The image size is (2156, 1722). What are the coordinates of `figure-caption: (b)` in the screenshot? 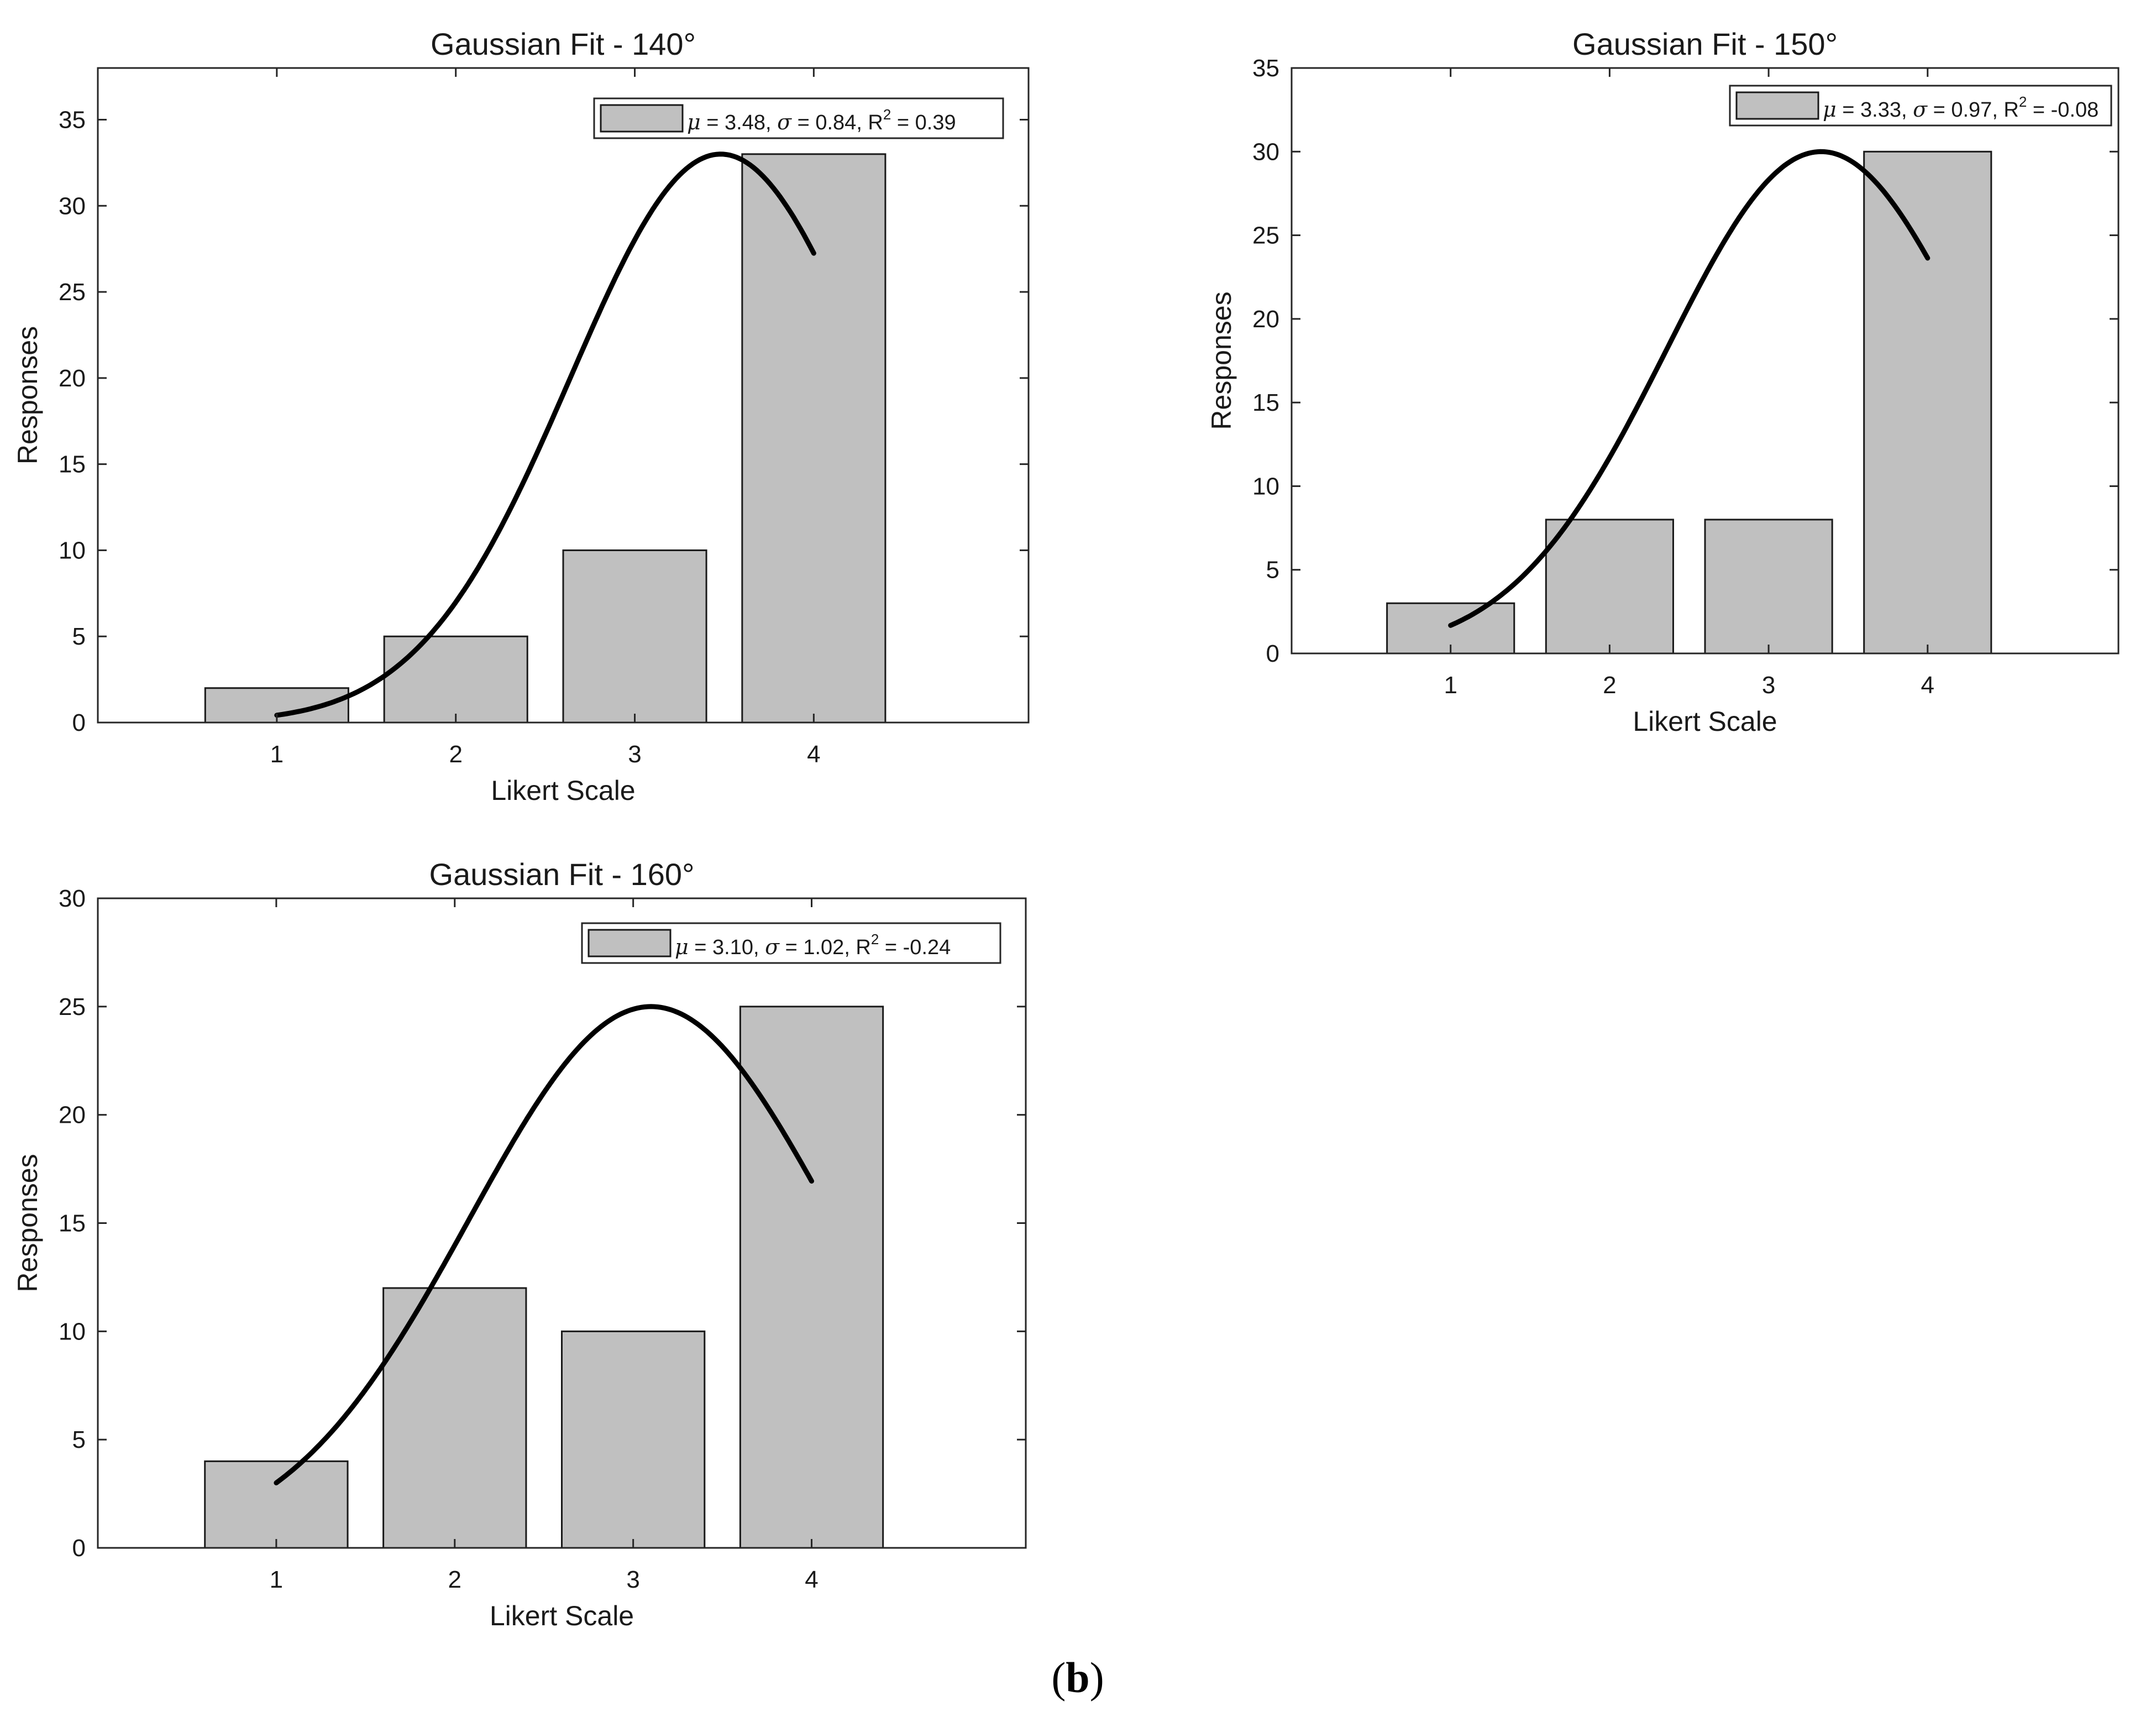 It's located at (1077, 1678).